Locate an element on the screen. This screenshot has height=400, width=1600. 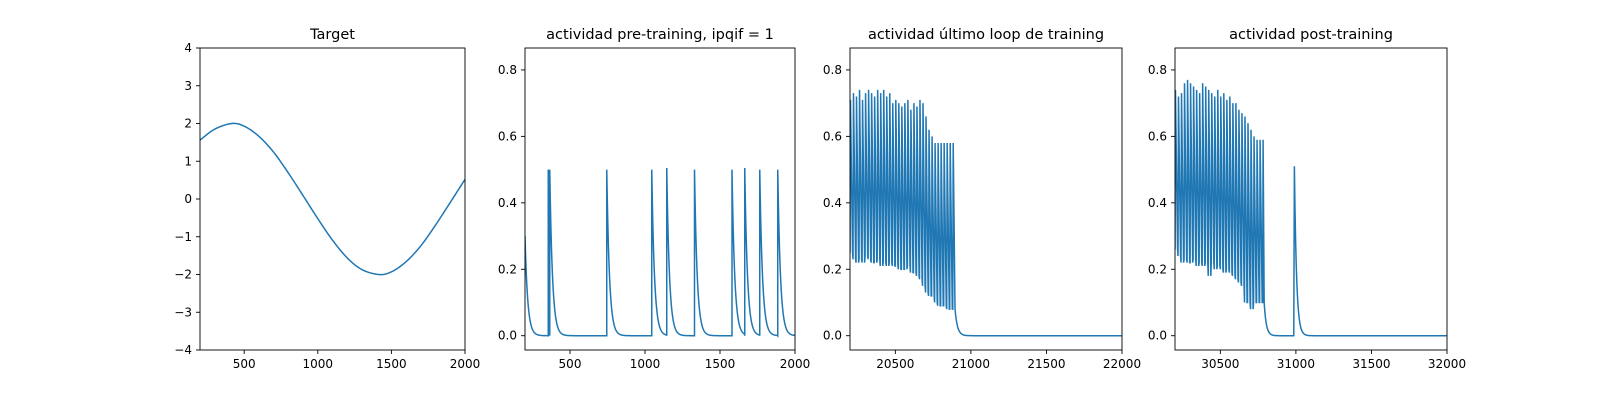
x-tick-label: 31000 is located at coordinates (1296, 364).